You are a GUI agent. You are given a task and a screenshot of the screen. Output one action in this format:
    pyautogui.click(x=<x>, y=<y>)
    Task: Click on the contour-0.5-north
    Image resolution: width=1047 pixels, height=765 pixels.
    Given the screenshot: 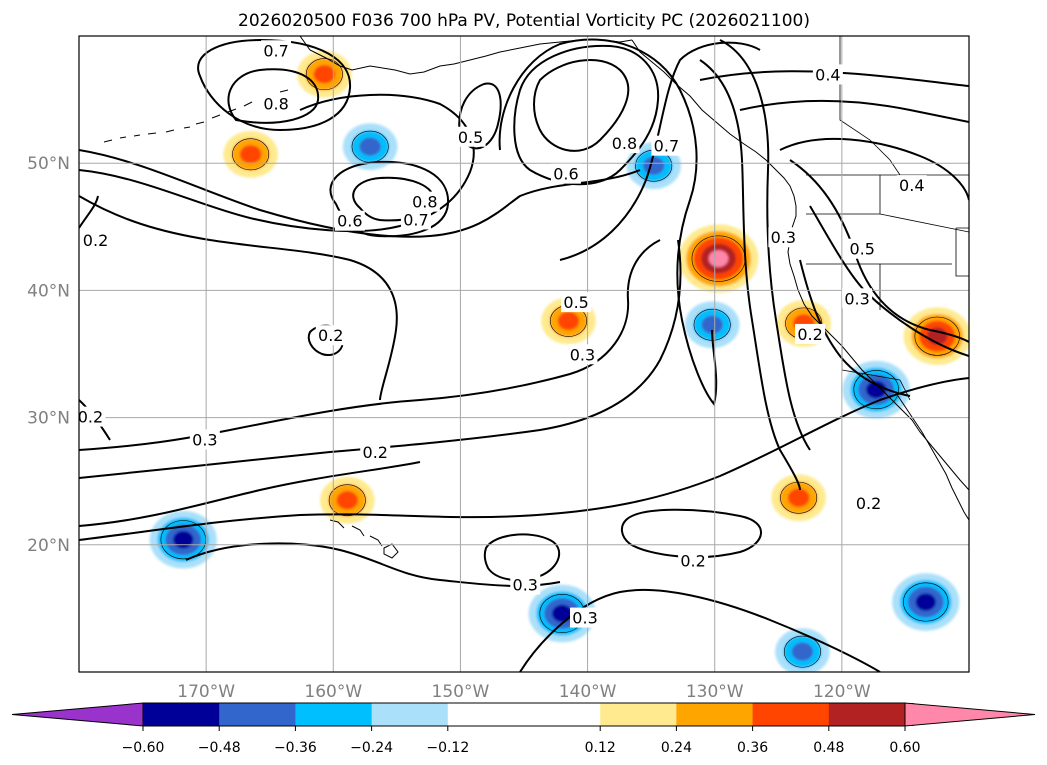 What is the action you would take?
    pyautogui.click(x=854, y=111)
    